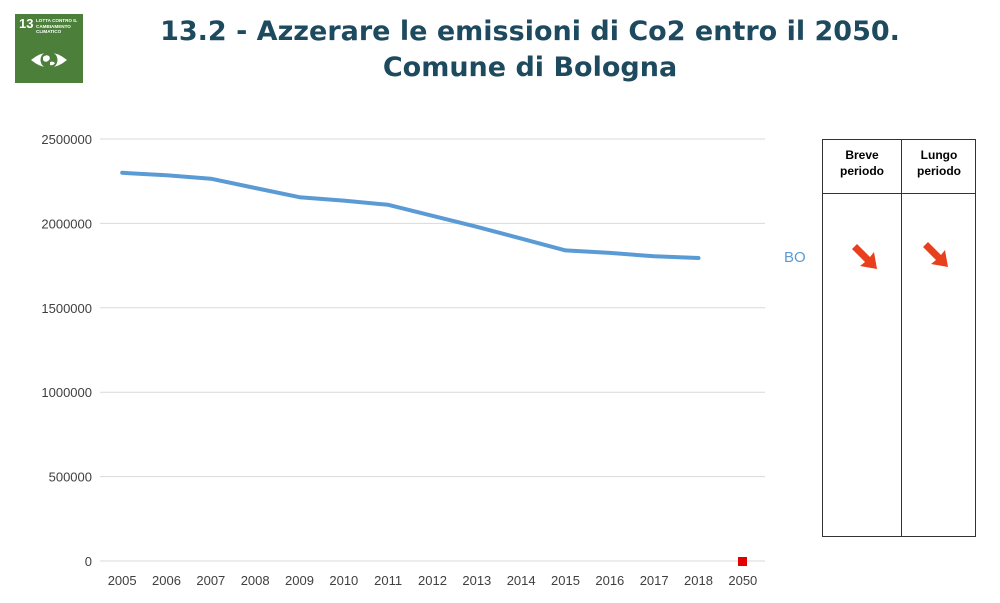 The height and width of the screenshot is (603, 1000). Describe the element at coordinates (899, 193) in the screenshot. I see `table-header-divider` at that location.